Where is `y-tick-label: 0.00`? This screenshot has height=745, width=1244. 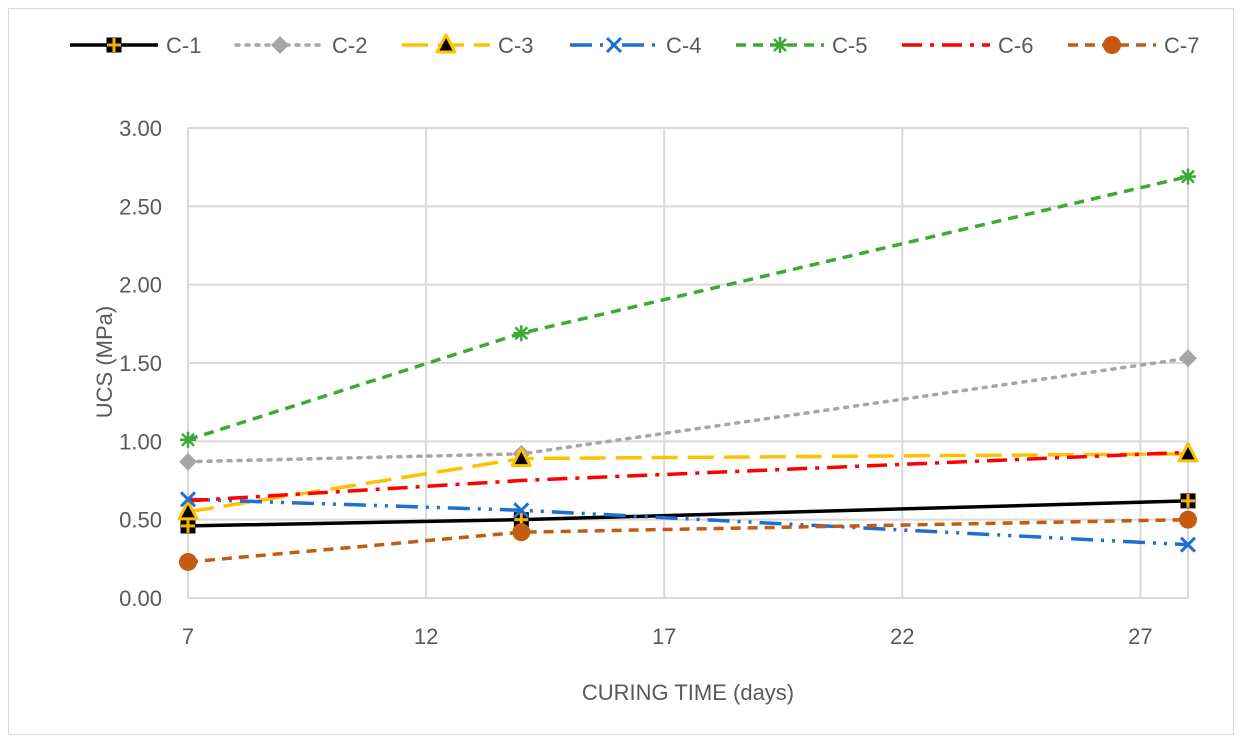 y-tick-label: 0.00 is located at coordinates (140, 598).